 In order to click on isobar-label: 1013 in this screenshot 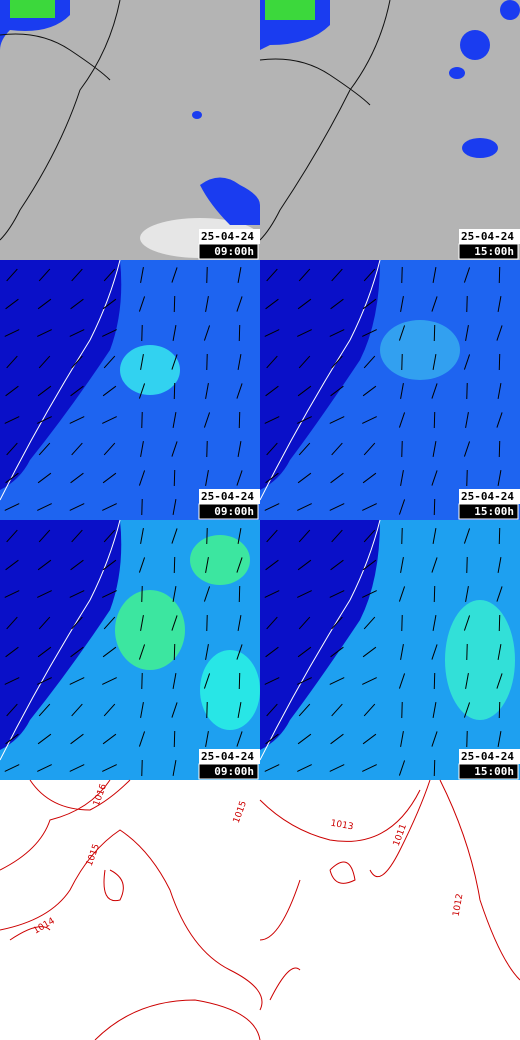, I will do `click(342, 826)`.